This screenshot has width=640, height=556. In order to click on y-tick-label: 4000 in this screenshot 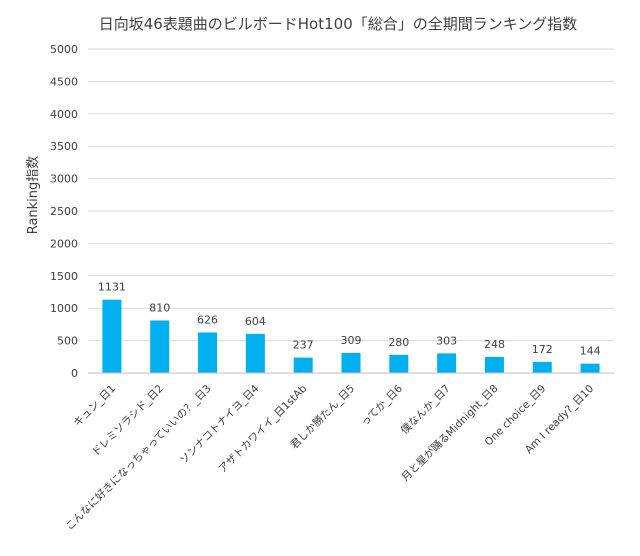, I will do `click(64, 114)`.